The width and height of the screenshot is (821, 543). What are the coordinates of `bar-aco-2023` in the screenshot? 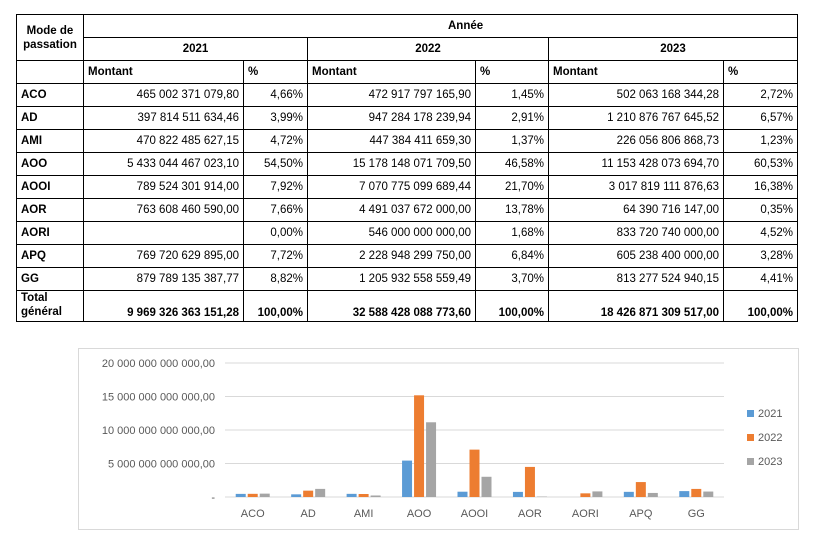 It's located at (264, 495).